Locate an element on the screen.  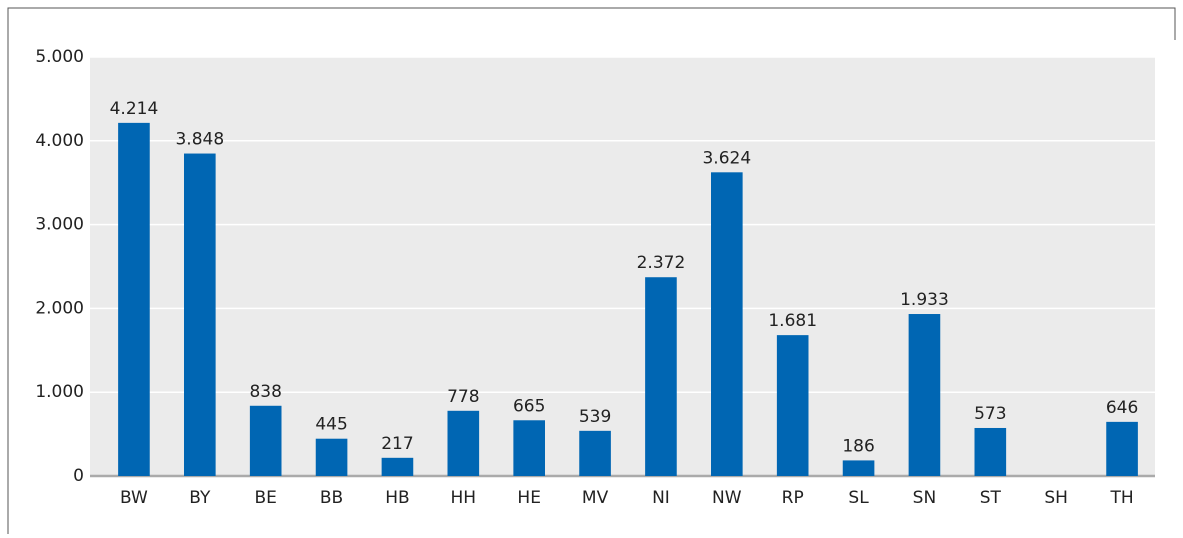
data-label: 1.933 is located at coordinates (924, 300).